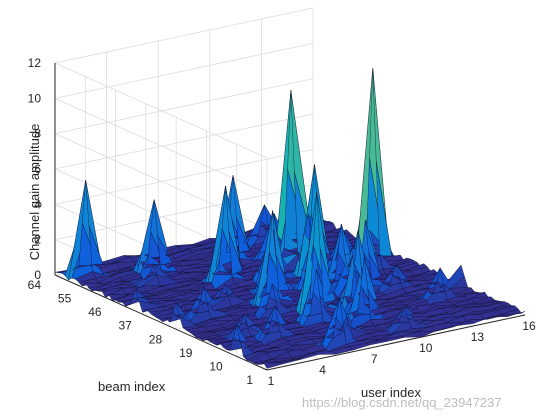 Image resolution: width=560 pixels, height=420 pixels. I want to click on z-axis-label: Channel gain amplitude, so click(34, 192).